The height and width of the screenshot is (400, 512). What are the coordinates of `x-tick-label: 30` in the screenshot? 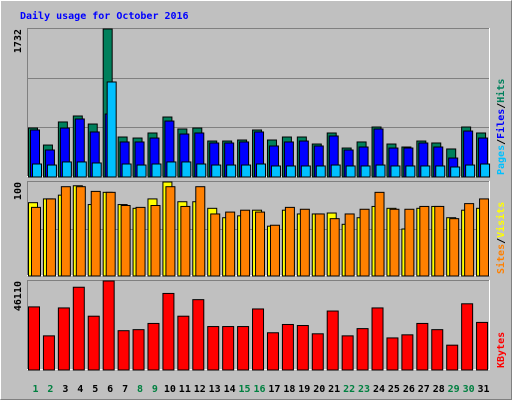 It's located at (469, 389).